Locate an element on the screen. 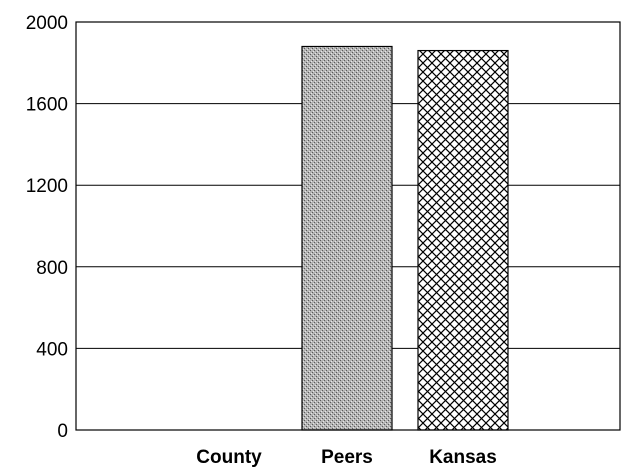 This screenshot has height=469, width=624. y-tick-label: 2000 is located at coordinates (47, 23).